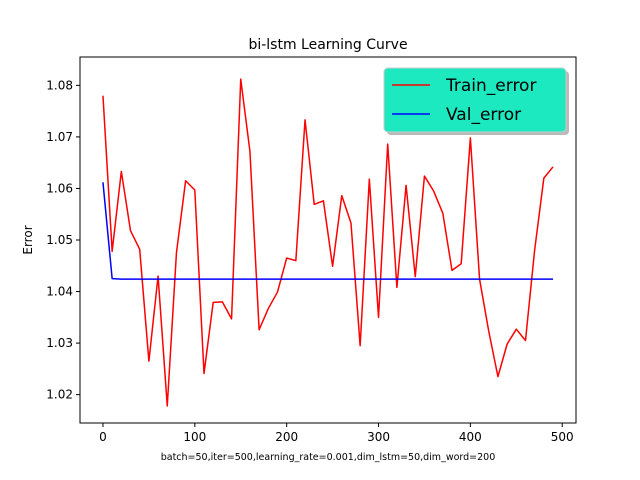 The image size is (640, 480). Describe the element at coordinates (483, 115) in the screenshot. I see `legend-entry-label: Val_error` at that location.